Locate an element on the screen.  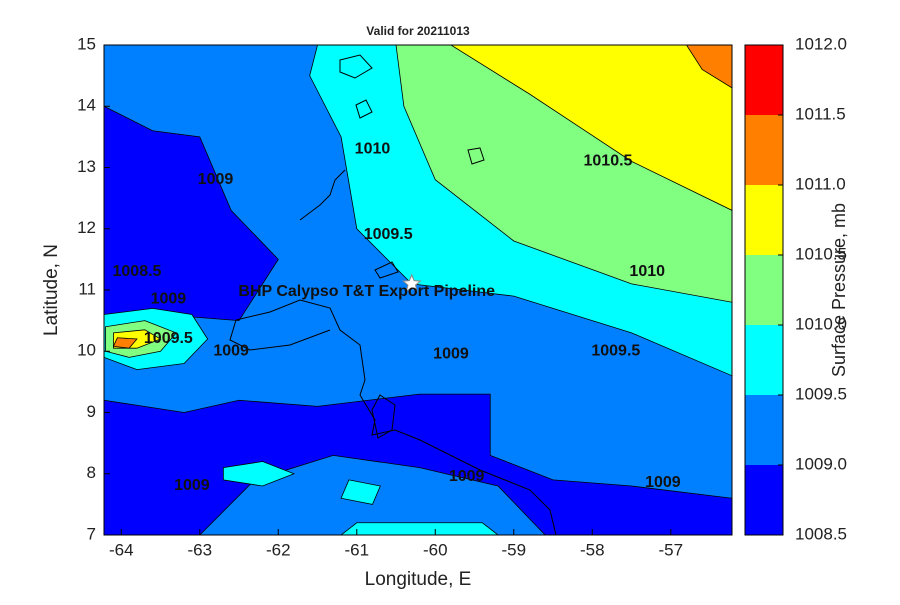
contour-label: 1008.5 is located at coordinates (137, 271).